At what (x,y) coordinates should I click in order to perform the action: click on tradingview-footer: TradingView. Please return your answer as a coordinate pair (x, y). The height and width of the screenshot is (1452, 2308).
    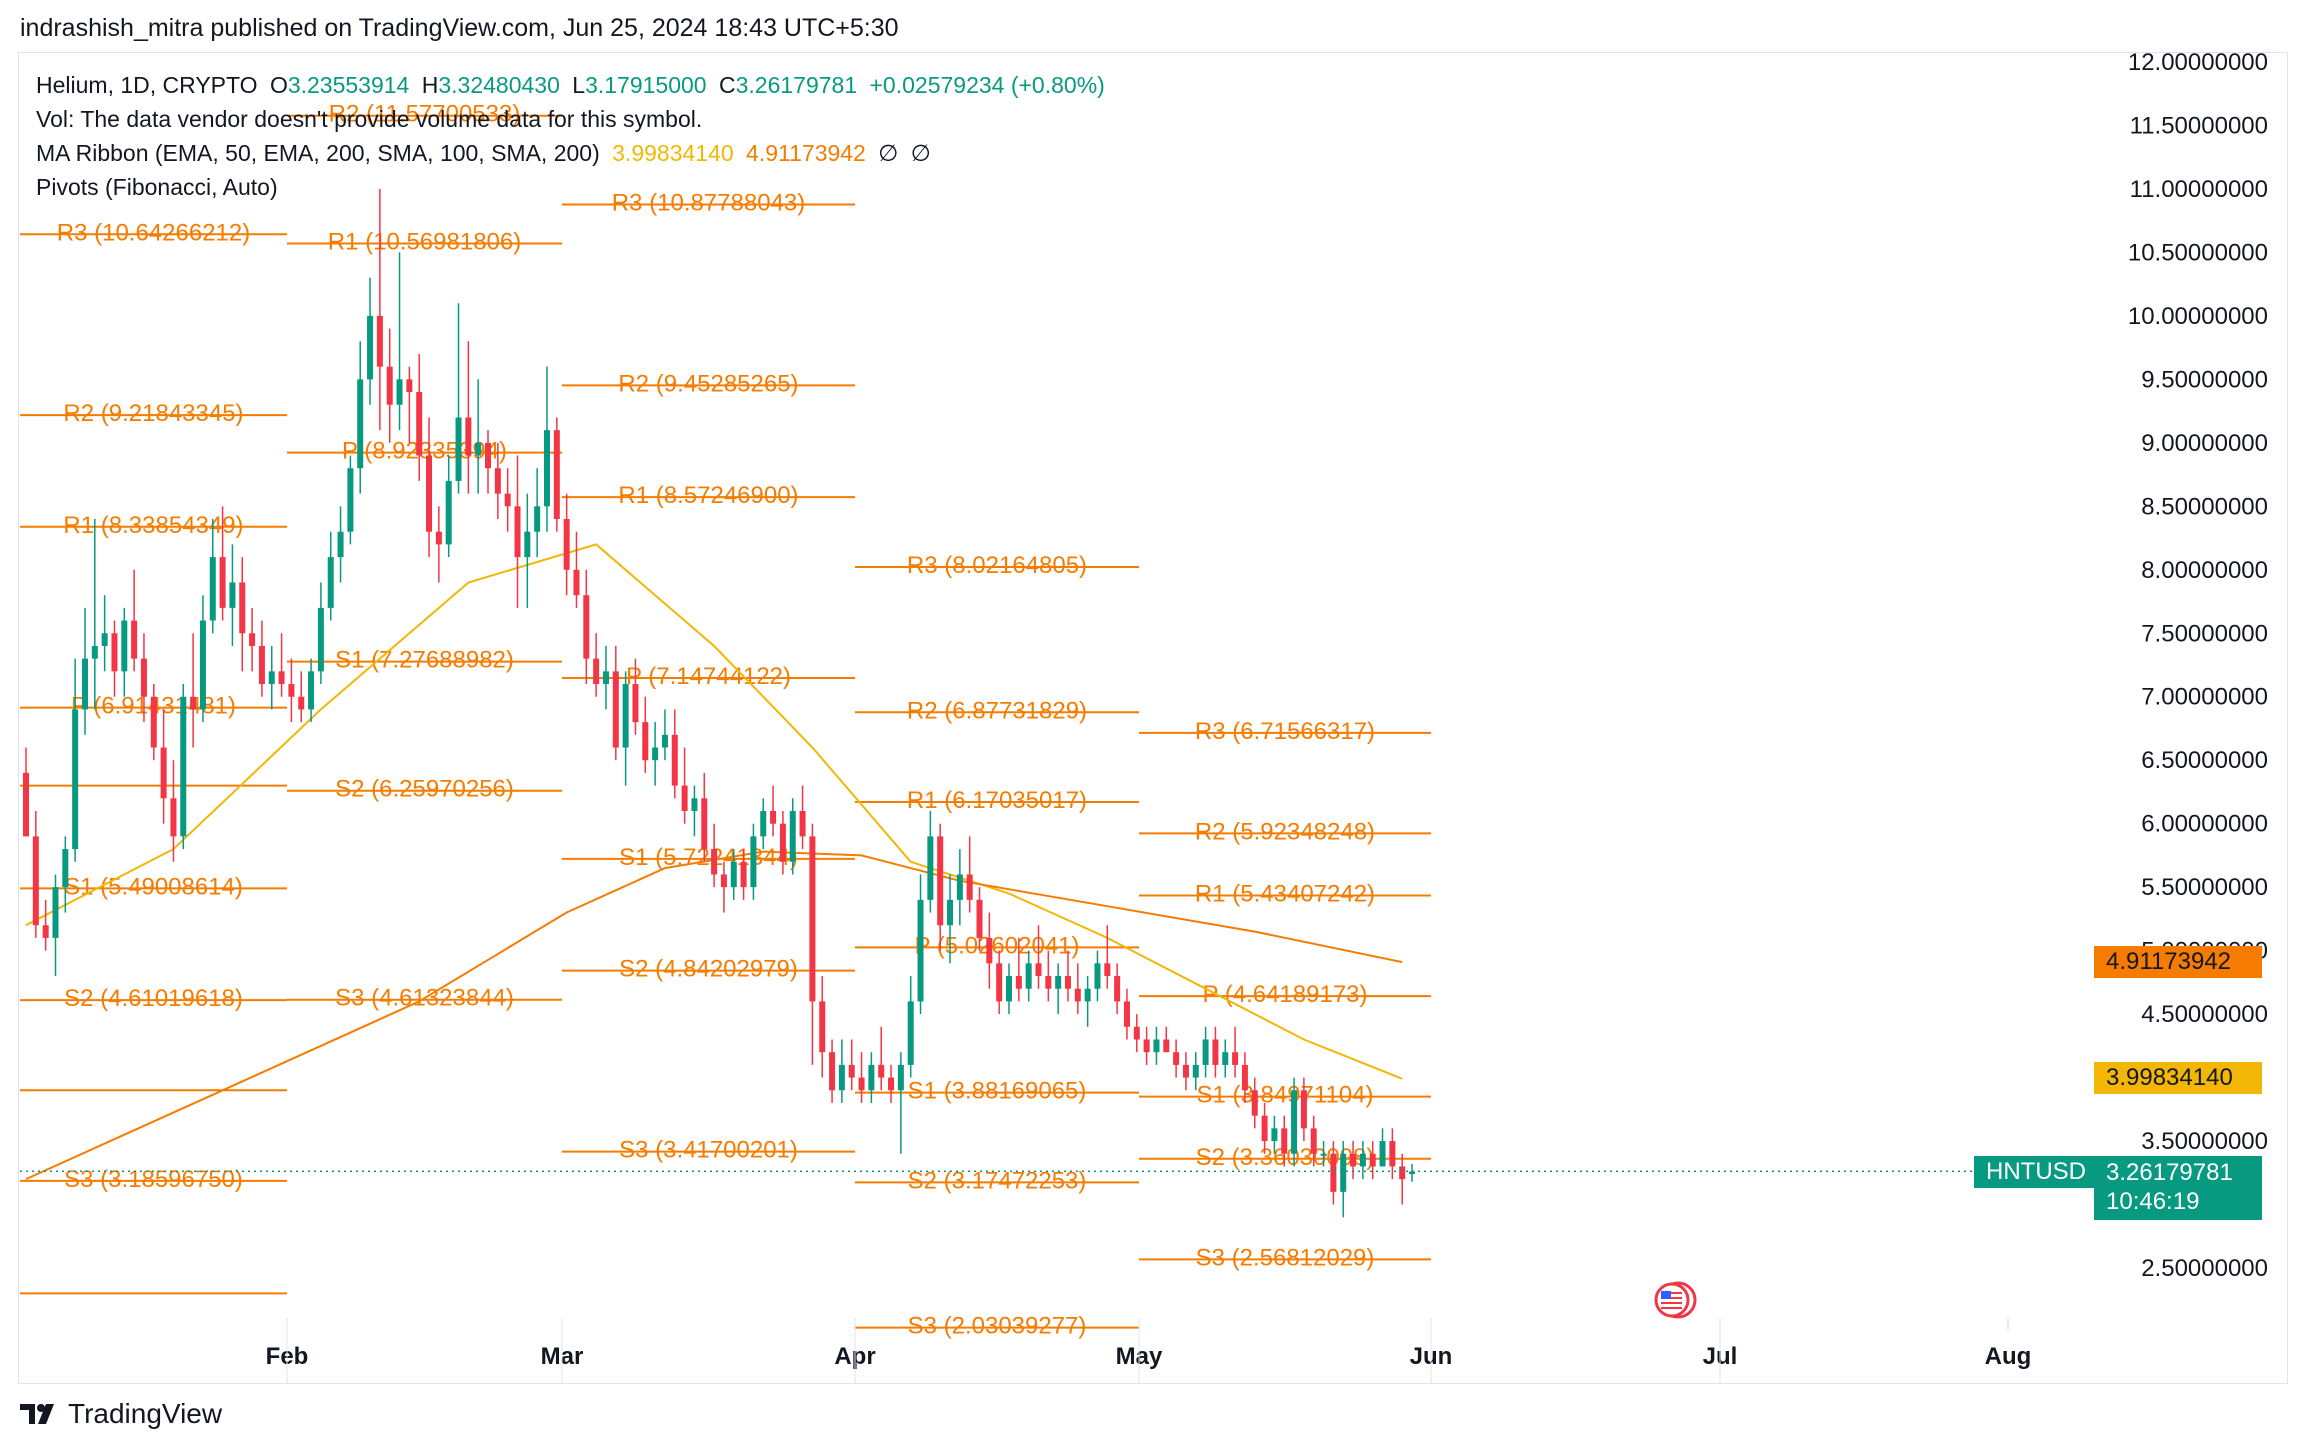
    Looking at the image, I should click on (121, 1414).